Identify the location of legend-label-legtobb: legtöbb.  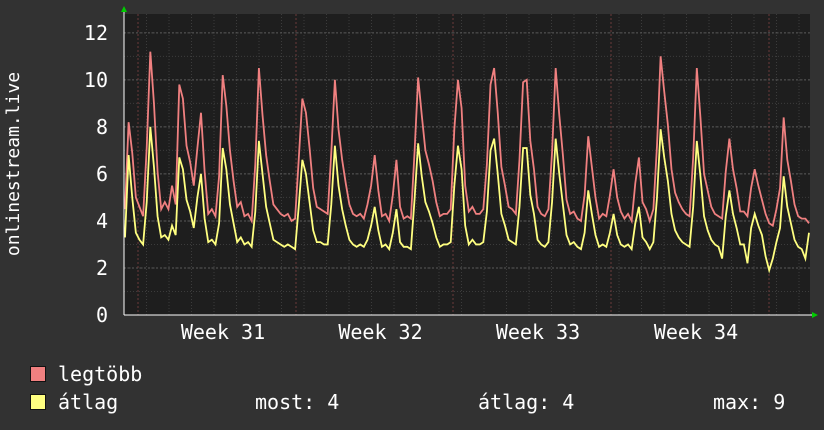
(100, 374).